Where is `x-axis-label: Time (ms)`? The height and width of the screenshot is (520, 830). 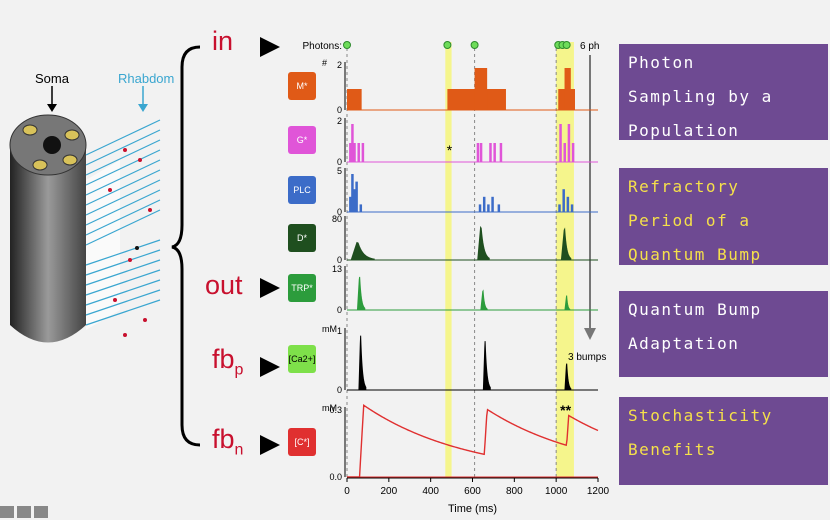 x-axis-label: Time (ms) is located at coordinates (472, 509).